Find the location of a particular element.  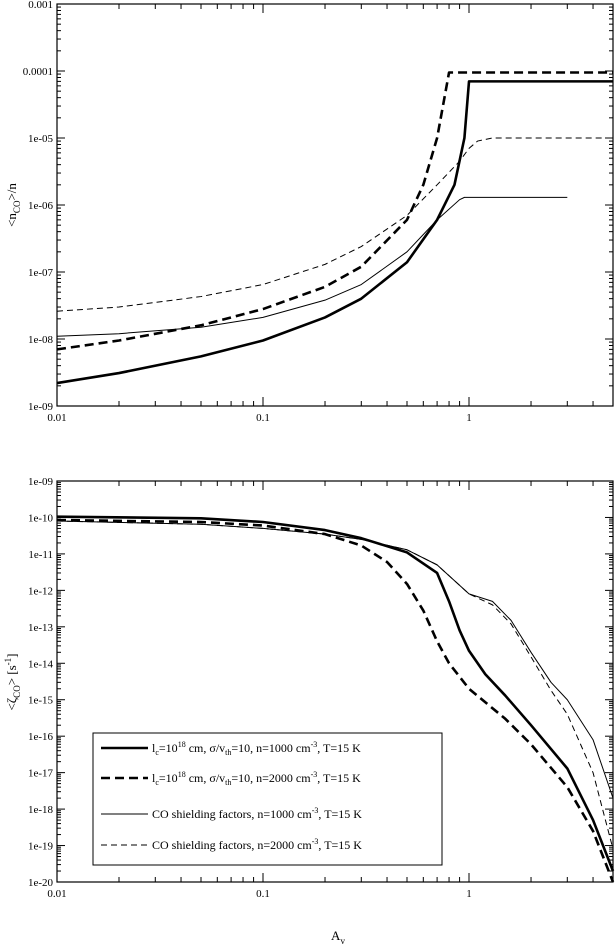

top-y-tick-label: 0.0001 is located at coordinates (38, 72).